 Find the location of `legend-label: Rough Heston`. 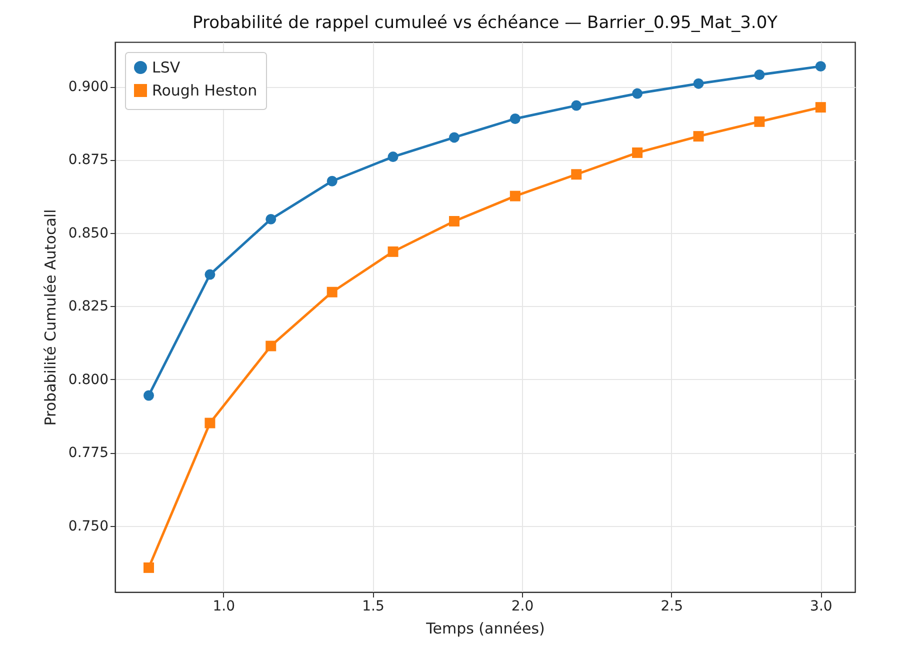

legend-label: Rough Heston is located at coordinates (205, 91).